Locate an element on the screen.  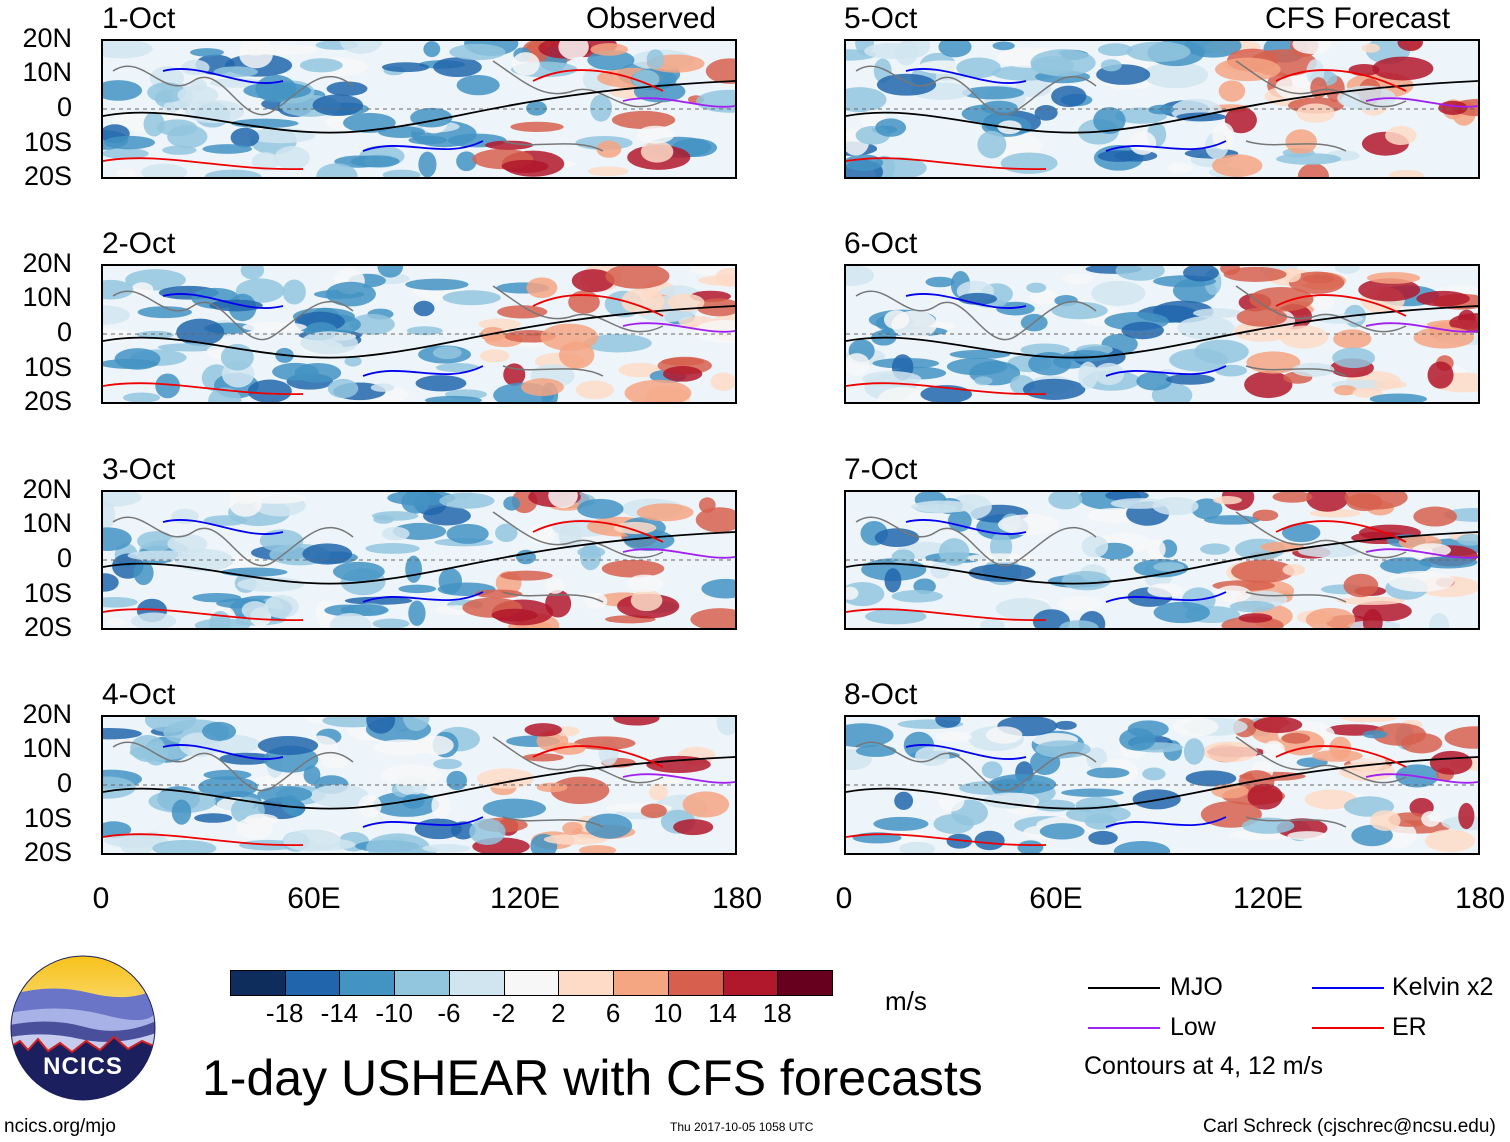
lon-label-0-right: 0 is located at coordinates (844, 898).